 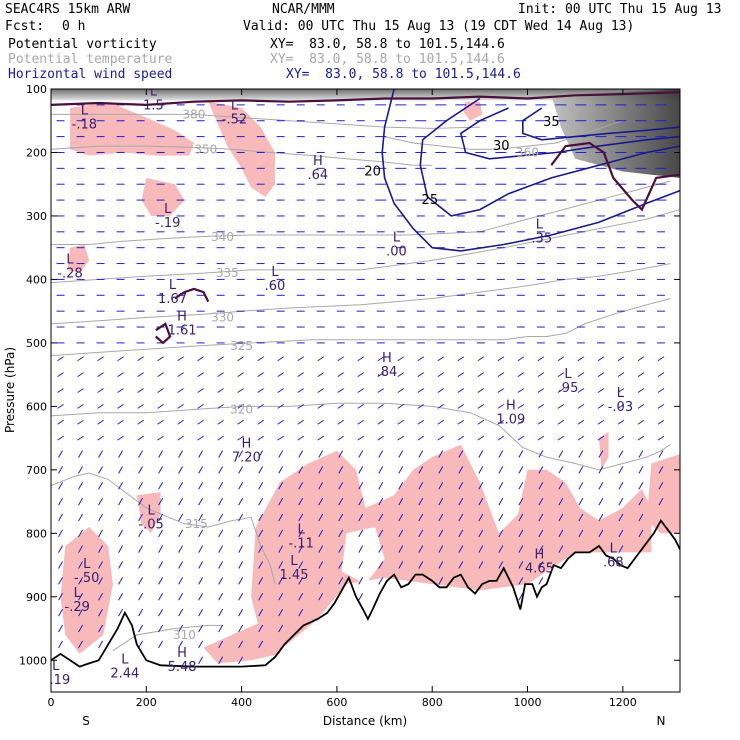 I want to click on y-tick-label-300: 300, so click(x=36, y=216).